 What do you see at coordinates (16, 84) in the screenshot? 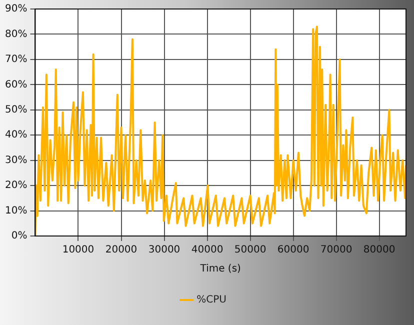
I see `y-tick-label: 60%` at bounding box center [16, 84].